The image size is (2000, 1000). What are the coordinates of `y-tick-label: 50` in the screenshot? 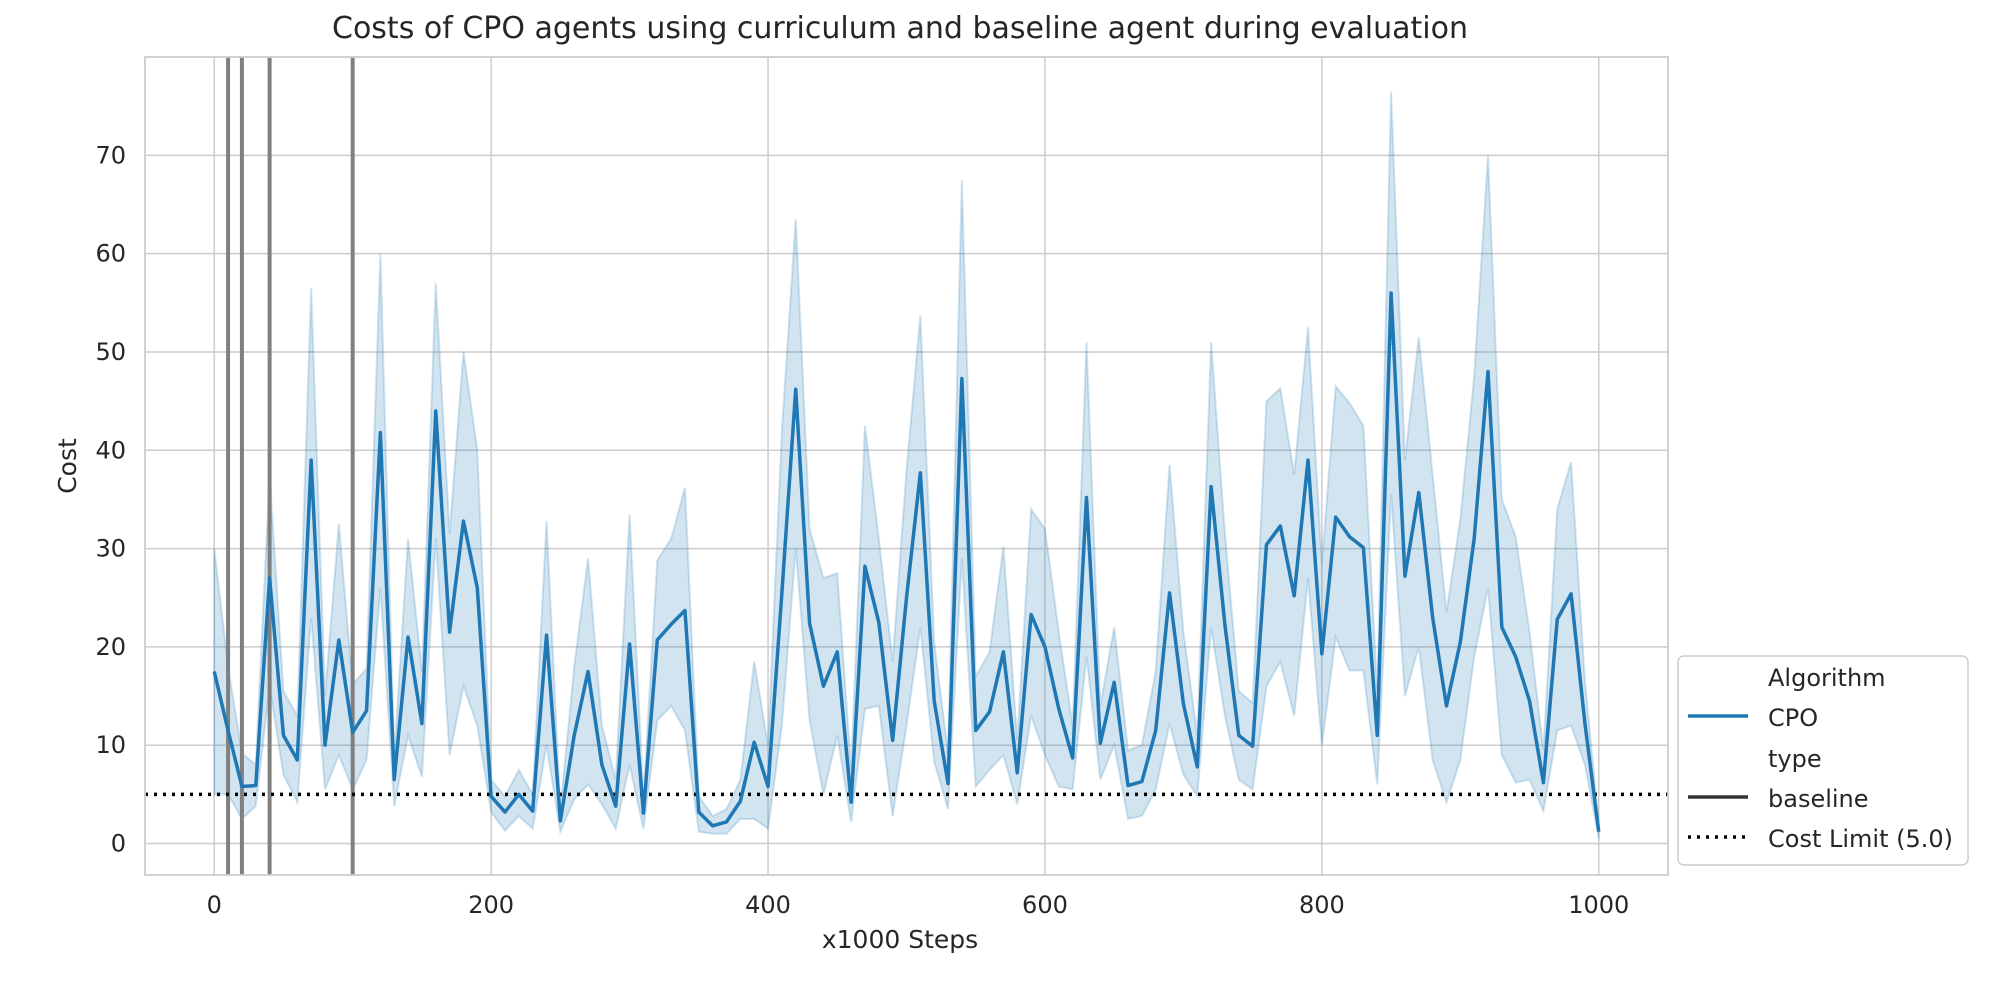 It's located at (110, 352).